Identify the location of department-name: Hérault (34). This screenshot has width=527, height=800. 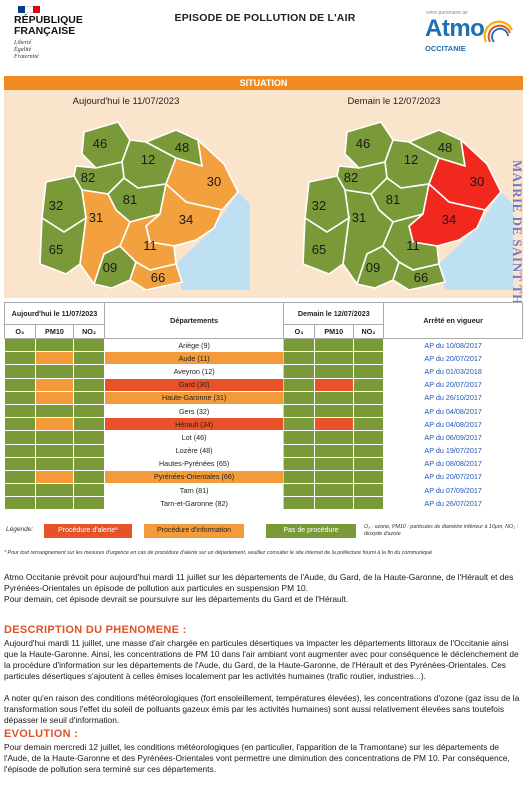
(194, 424).